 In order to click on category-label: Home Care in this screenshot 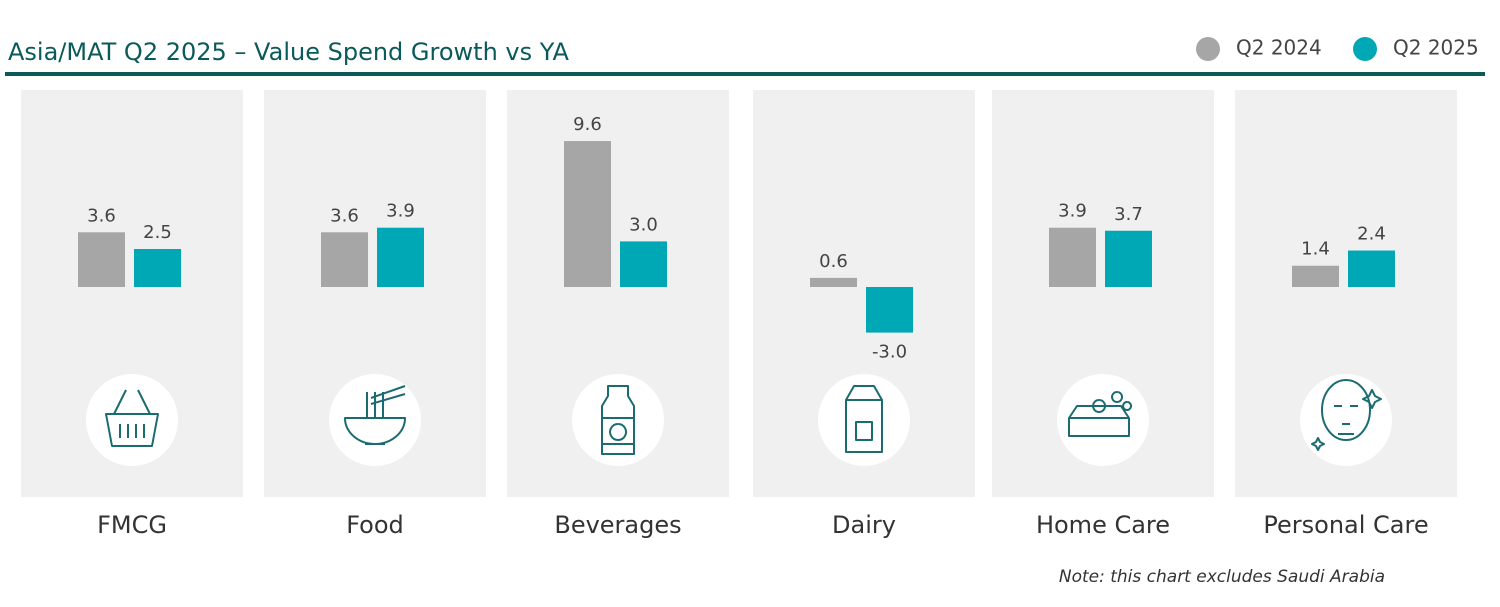, I will do `click(1103, 525)`.